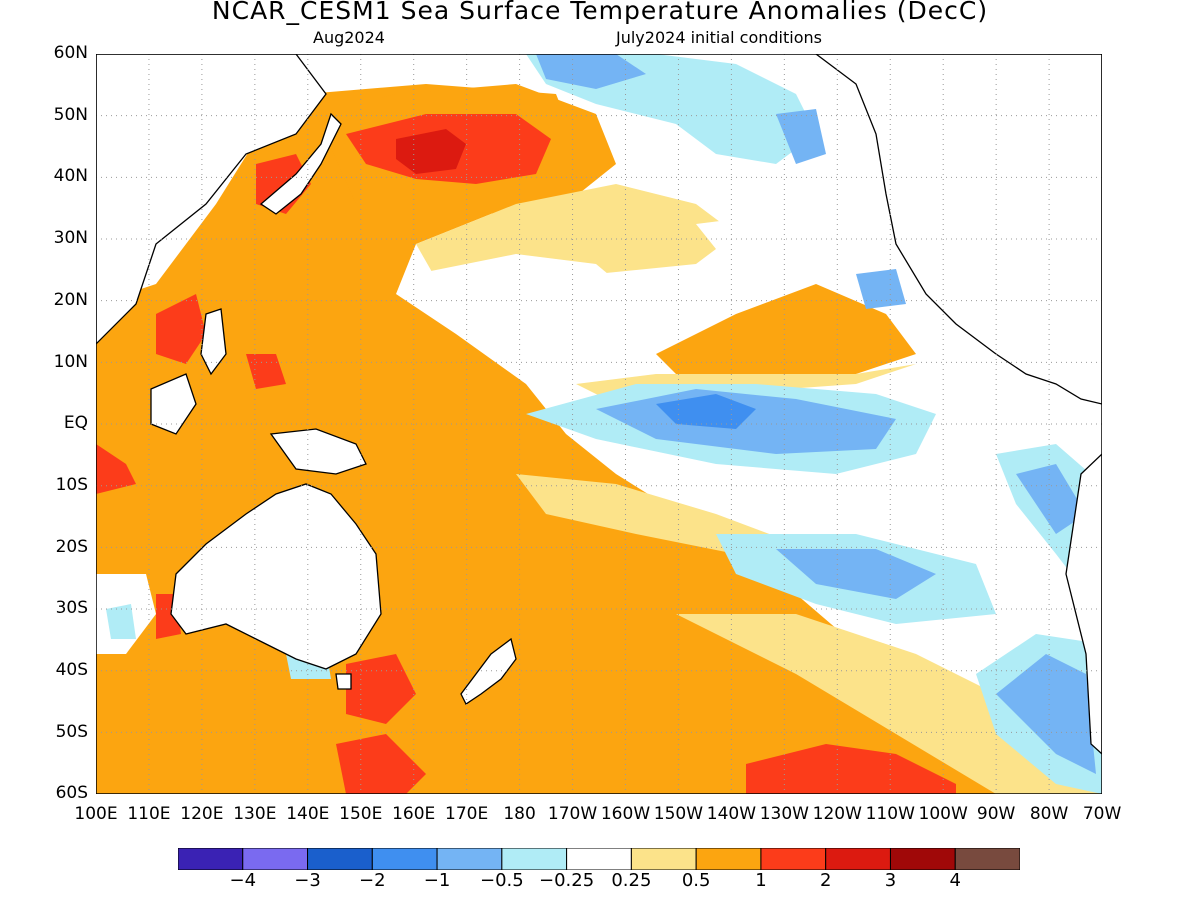 The image size is (1200, 900). I want to click on colorbar-label: −0.5, so click(501, 880).